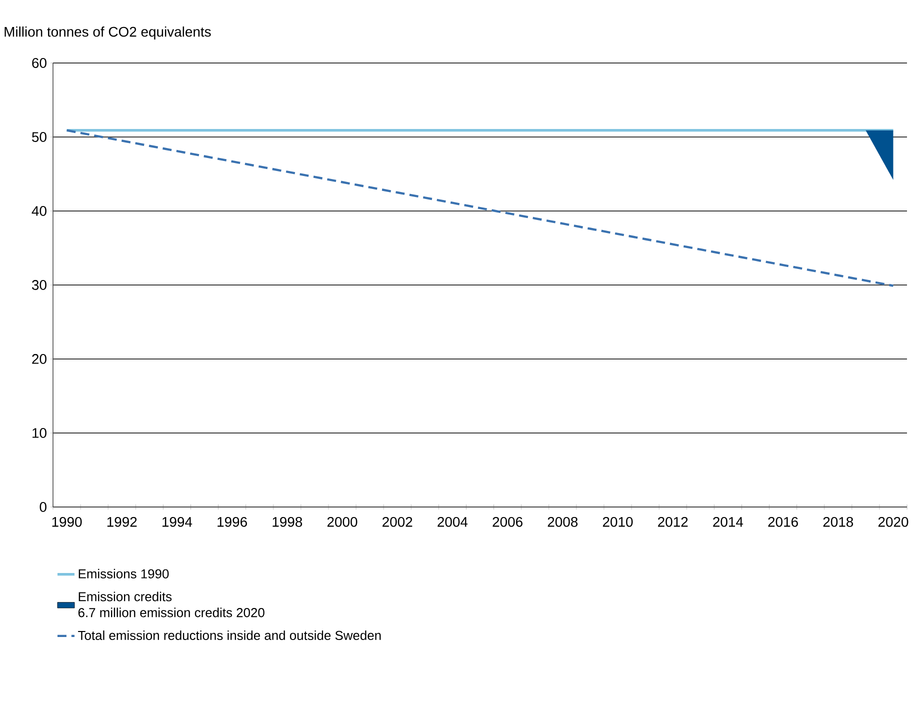 This screenshot has width=915, height=701. I want to click on x-tick-label: 2010, so click(617, 521).